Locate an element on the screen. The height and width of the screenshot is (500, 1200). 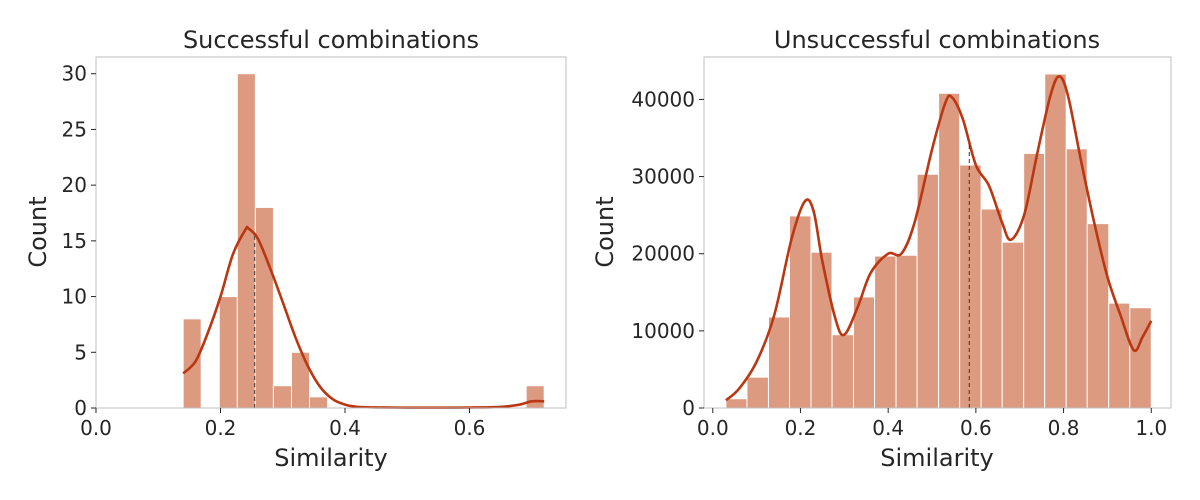
y-tick-label: 40000 is located at coordinates (663, 99).